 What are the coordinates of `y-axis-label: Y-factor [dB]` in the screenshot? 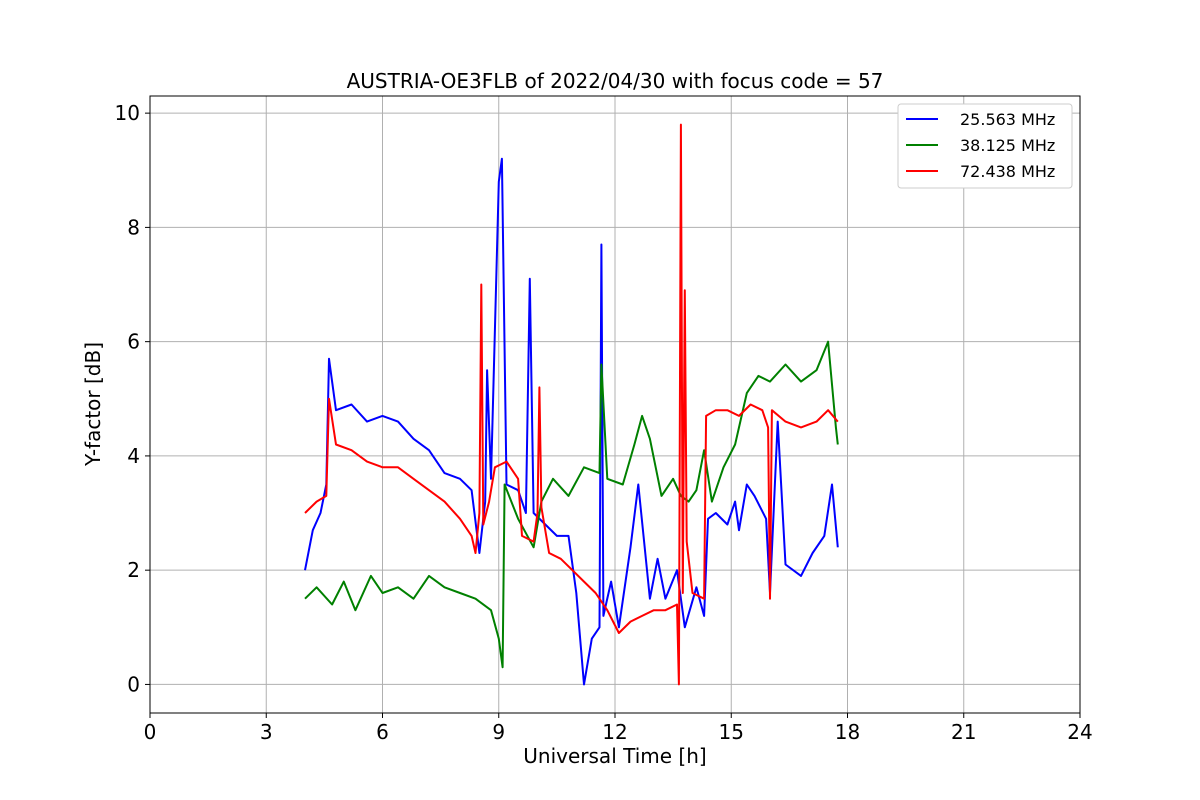 It's located at (93, 404).